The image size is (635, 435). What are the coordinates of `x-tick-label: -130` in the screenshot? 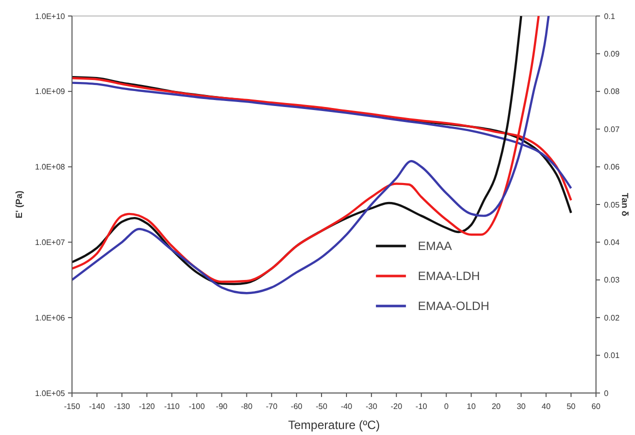 It's located at (122, 406).